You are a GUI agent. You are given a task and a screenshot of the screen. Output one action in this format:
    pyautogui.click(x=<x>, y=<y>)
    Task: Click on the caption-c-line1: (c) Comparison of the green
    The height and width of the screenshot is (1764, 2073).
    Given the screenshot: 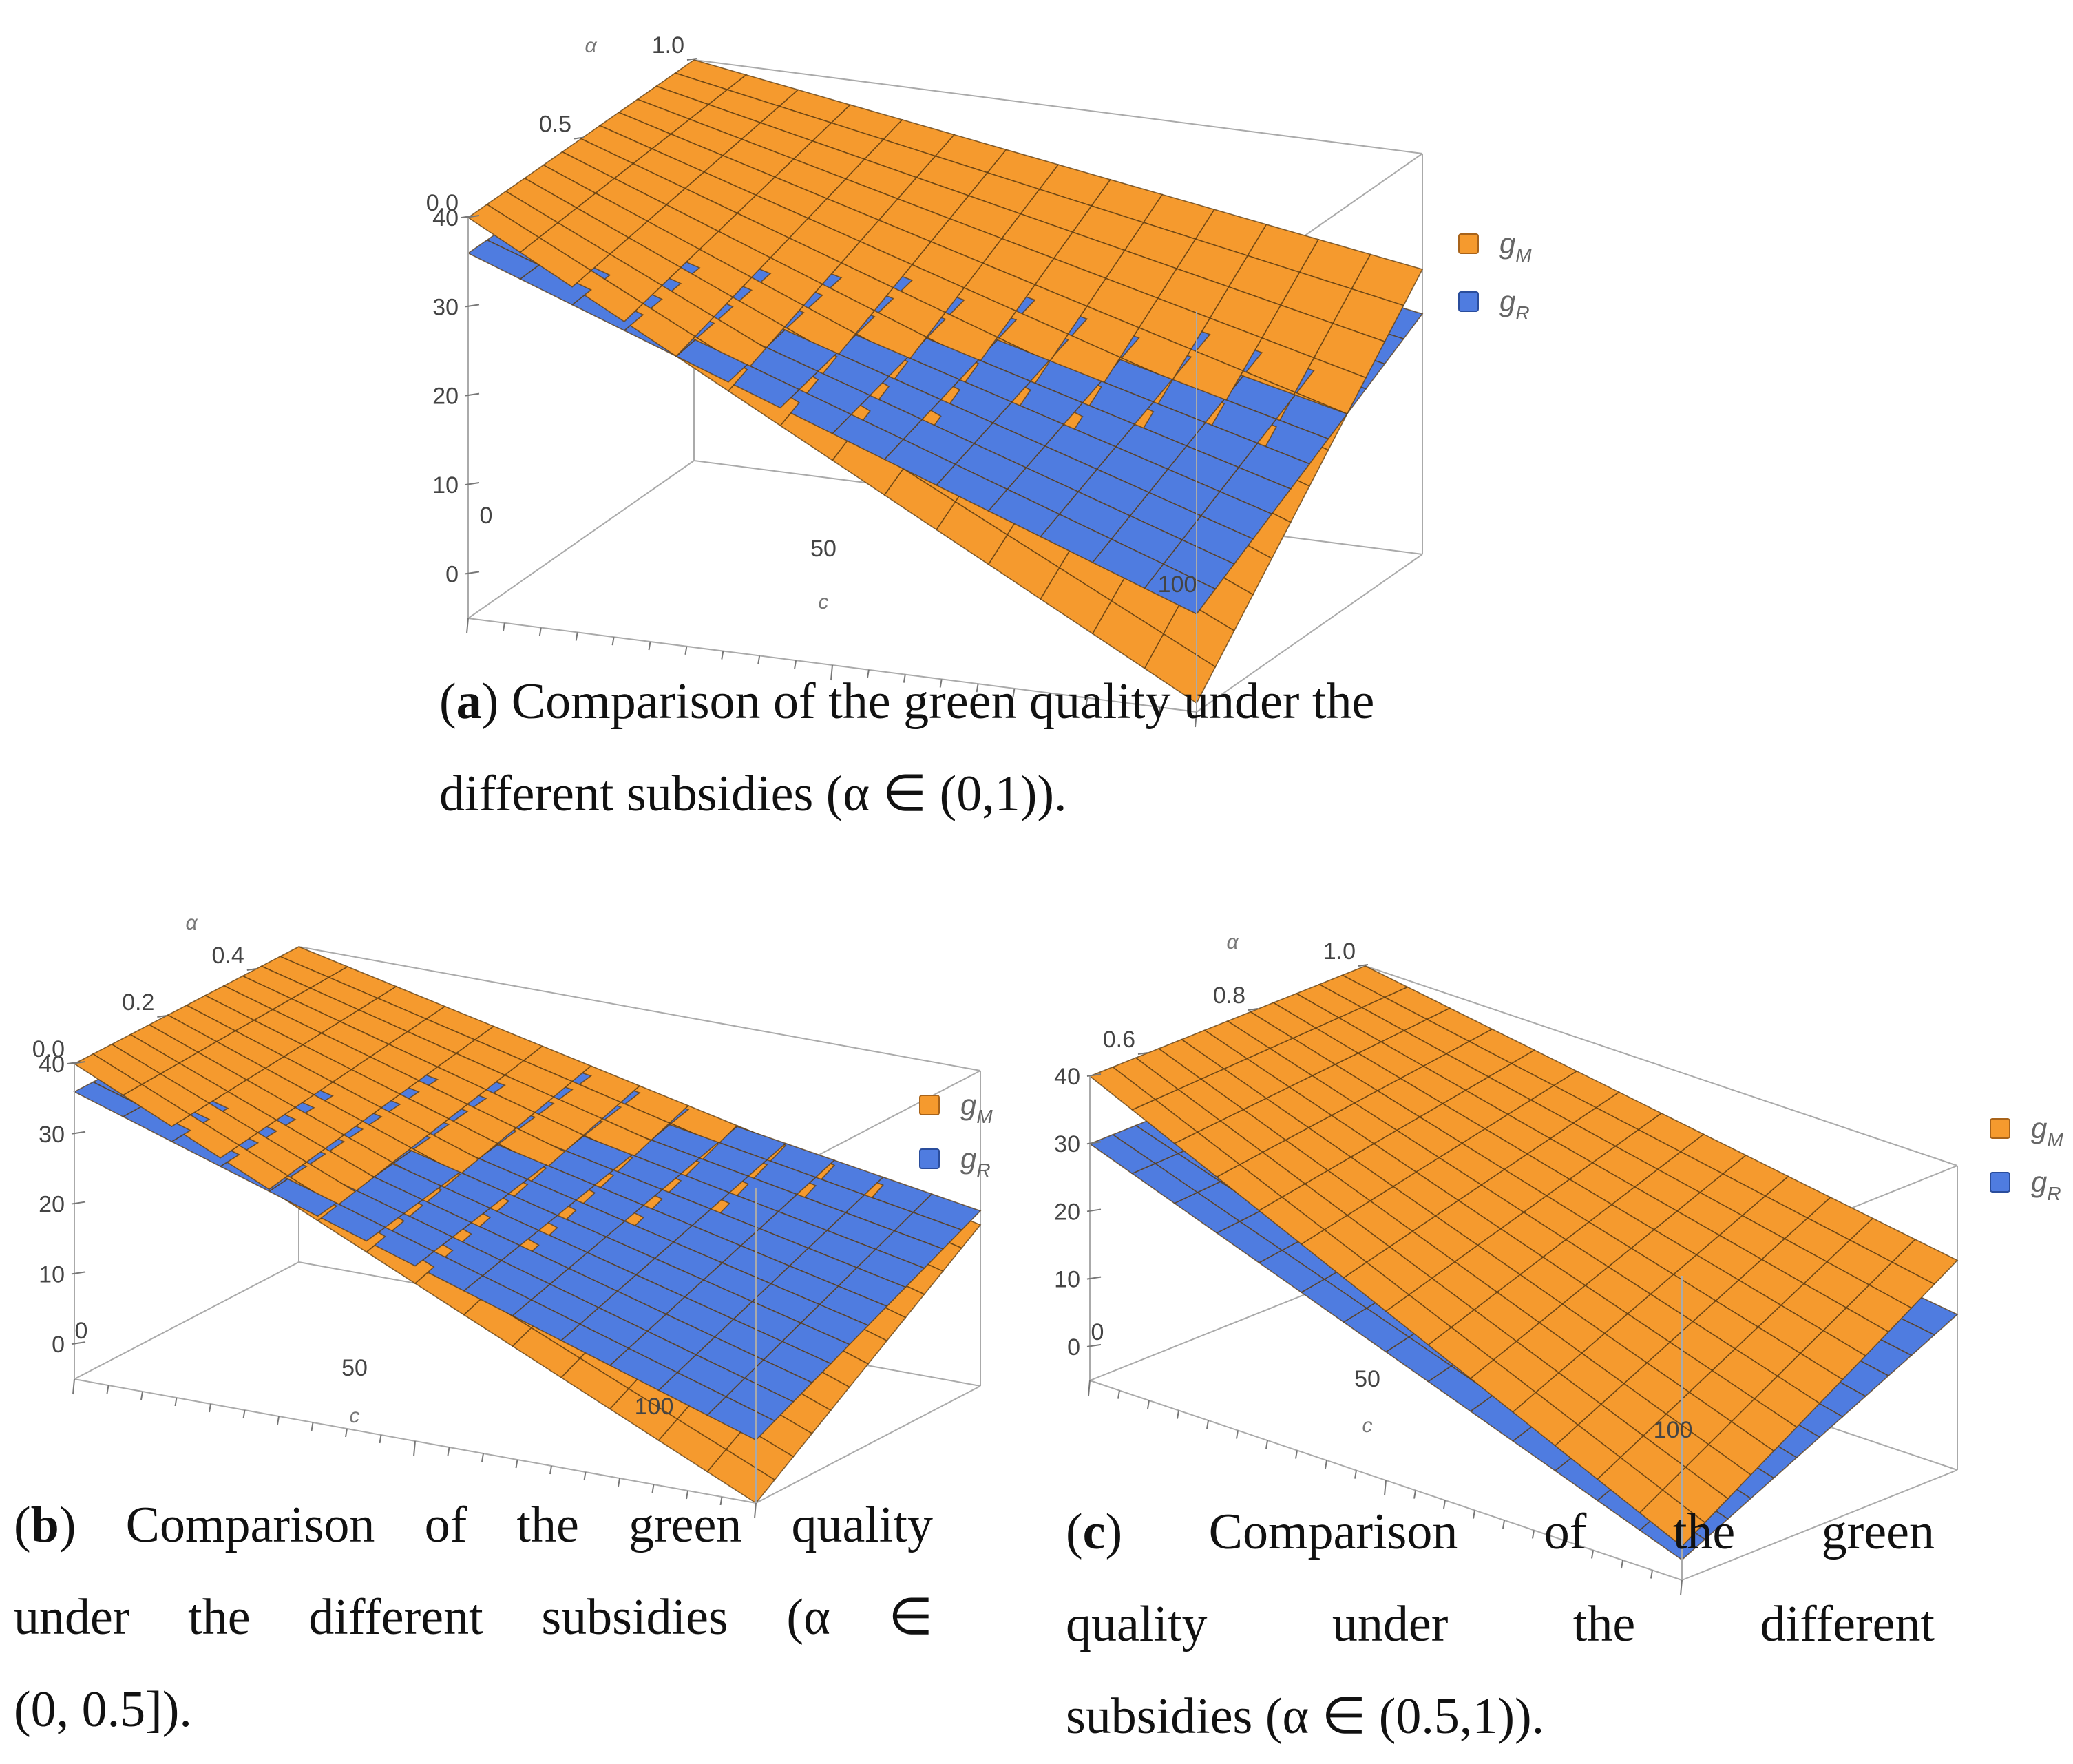 What is the action you would take?
    pyautogui.click(x=1500, y=1532)
    